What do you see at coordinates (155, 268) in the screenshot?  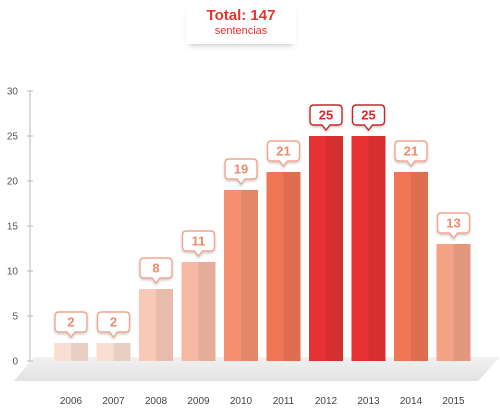 I see `data-label: 8` at bounding box center [155, 268].